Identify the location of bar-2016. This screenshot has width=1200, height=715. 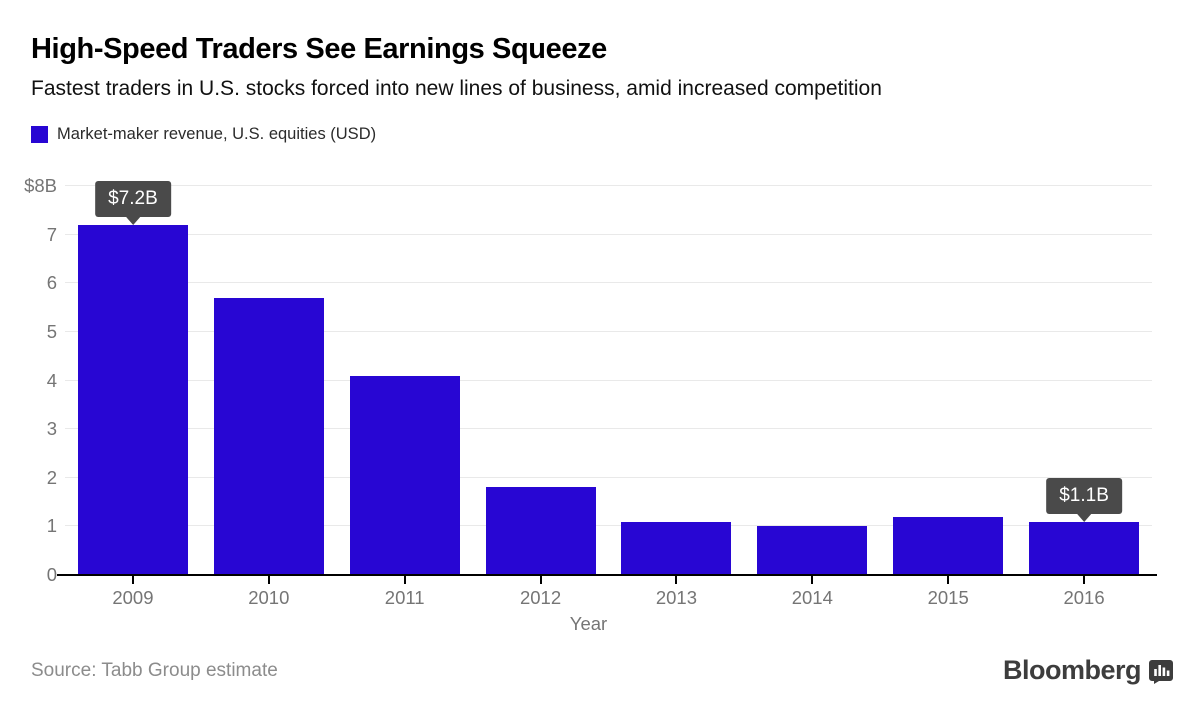
(1084, 548).